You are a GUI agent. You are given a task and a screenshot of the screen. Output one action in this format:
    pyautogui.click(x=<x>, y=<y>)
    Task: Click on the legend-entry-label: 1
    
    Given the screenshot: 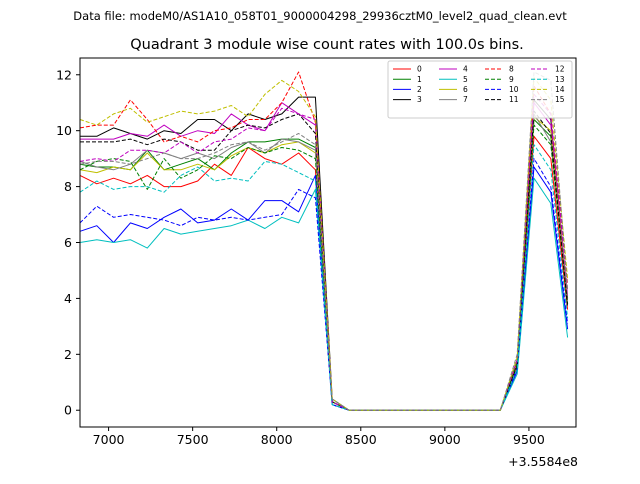 What is the action you would take?
    pyautogui.click(x=419, y=79)
    